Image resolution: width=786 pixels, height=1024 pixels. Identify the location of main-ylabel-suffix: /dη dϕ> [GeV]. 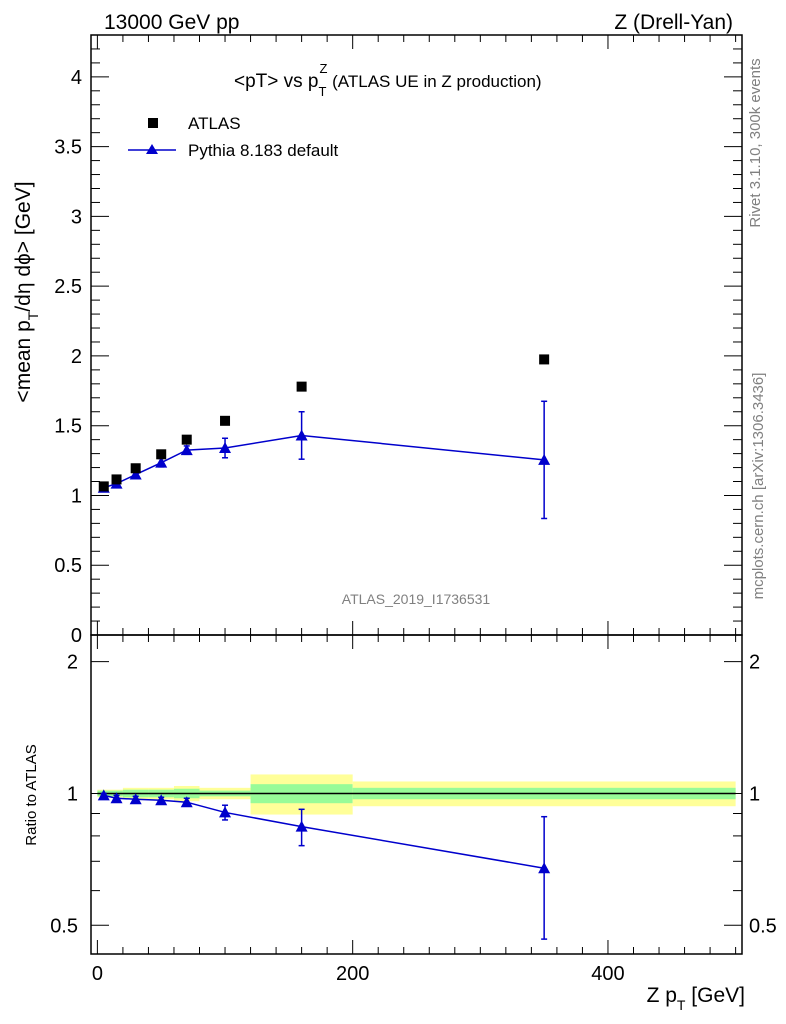
(23, 246).